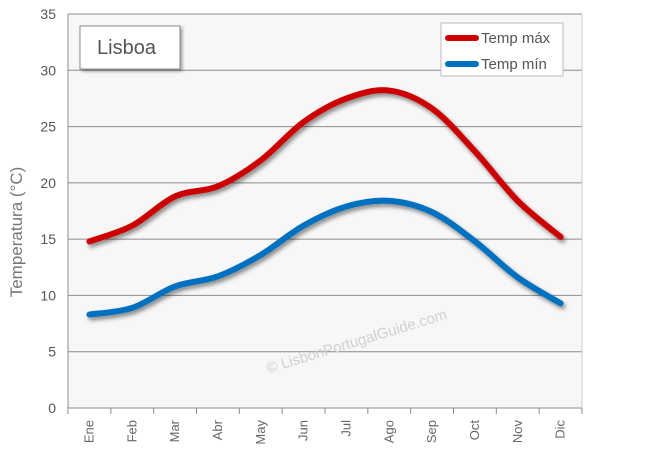  What do you see at coordinates (345, 428) in the screenshot?
I see `x-tick-label-jul: Jul` at bounding box center [345, 428].